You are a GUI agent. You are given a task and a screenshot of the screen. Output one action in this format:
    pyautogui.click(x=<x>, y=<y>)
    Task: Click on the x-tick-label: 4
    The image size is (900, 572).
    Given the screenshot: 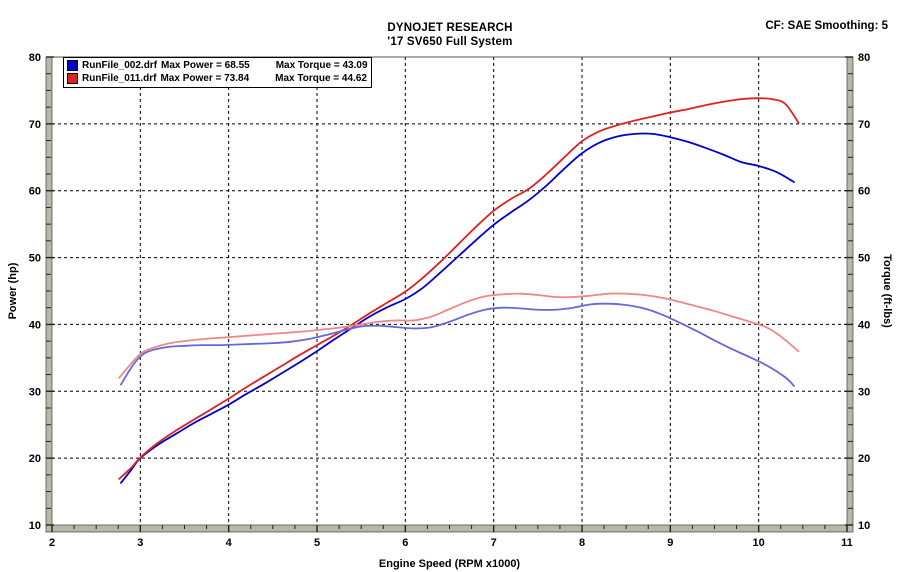 What is the action you would take?
    pyautogui.click(x=229, y=543)
    